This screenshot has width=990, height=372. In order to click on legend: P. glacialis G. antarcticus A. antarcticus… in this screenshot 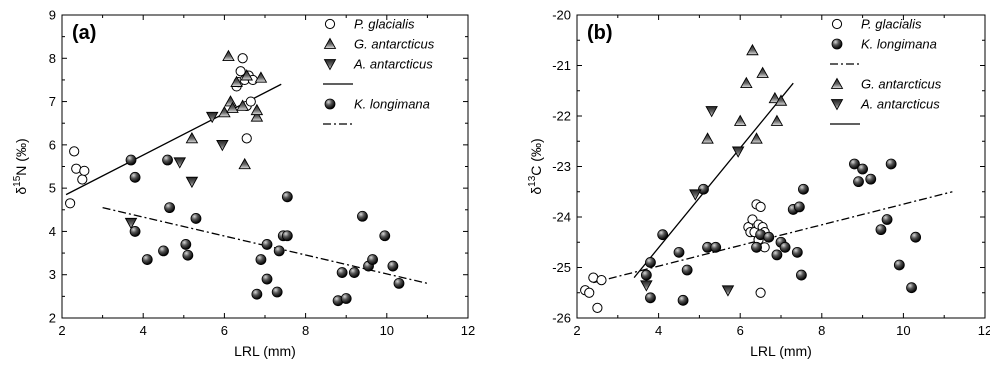, I will do `click(379, 71)`.